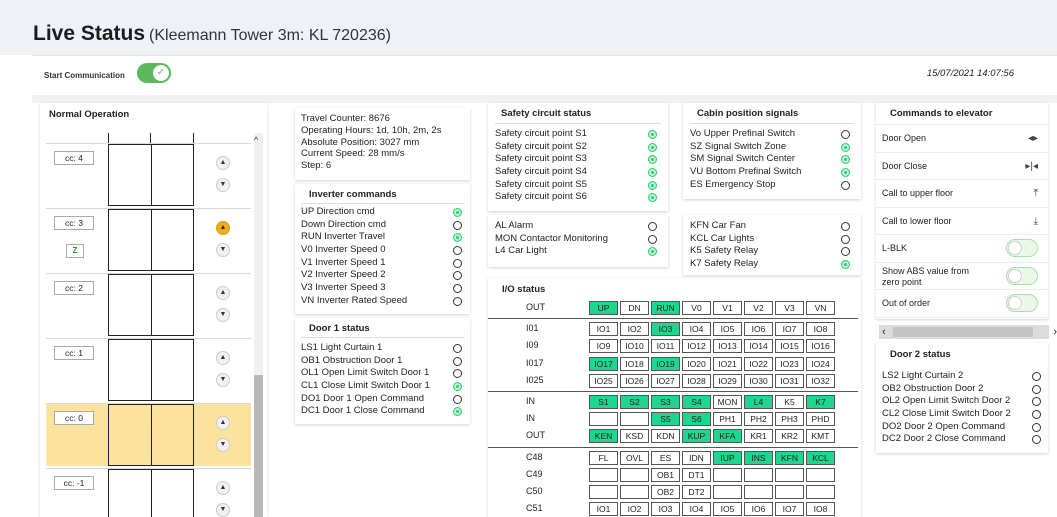  What do you see at coordinates (820, 363) in the screenshot?
I see `io-cell: IO24` at bounding box center [820, 363].